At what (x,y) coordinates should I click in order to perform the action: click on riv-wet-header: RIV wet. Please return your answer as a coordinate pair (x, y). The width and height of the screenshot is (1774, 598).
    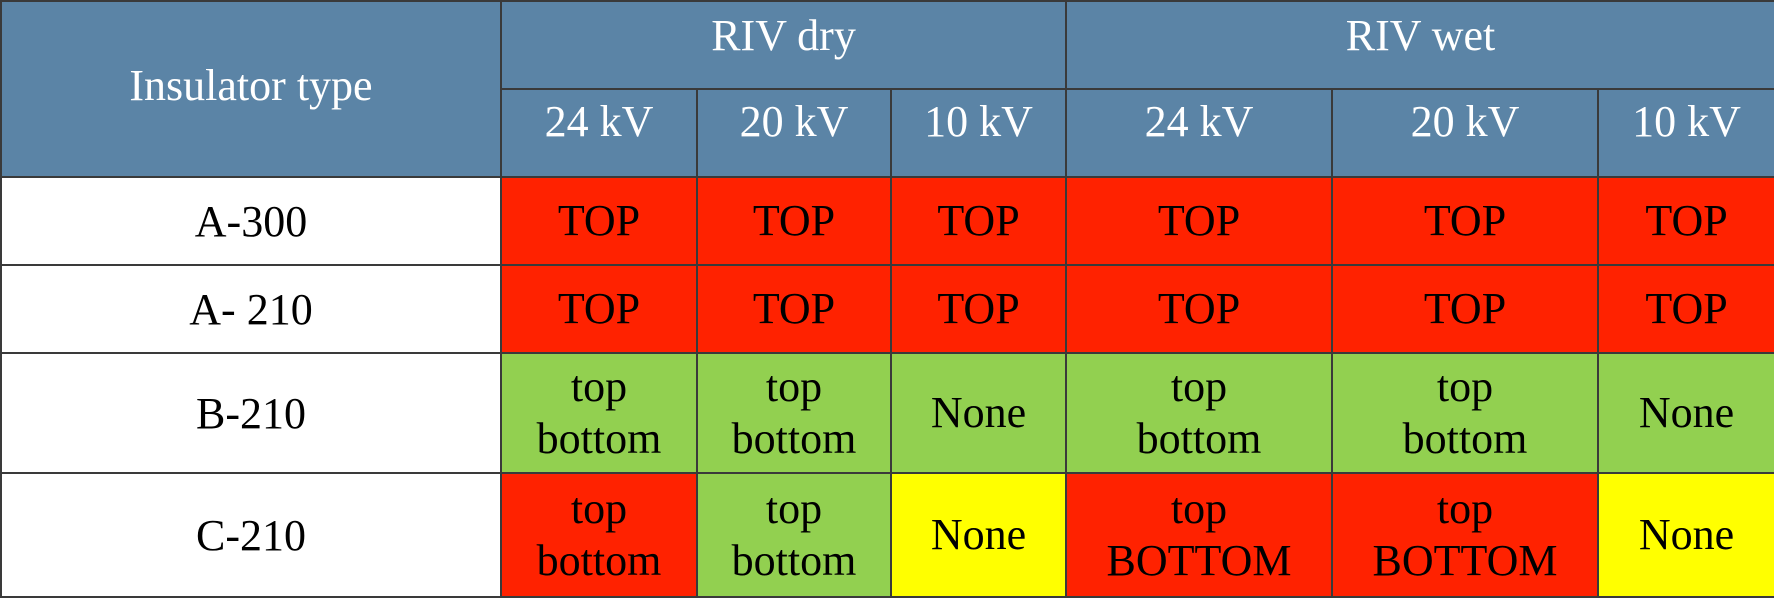
    Looking at the image, I should click on (1419, 45).